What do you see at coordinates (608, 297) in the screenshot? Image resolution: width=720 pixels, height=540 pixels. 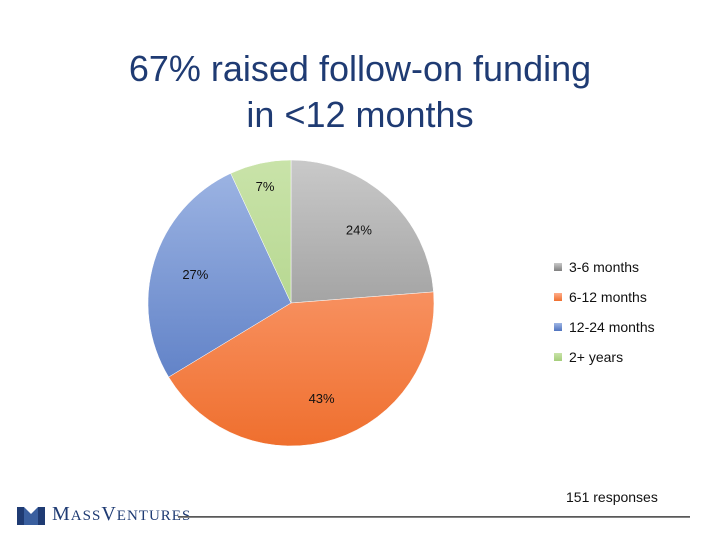 I see `legend-label: 6-12 months` at bounding box center [608, 297].